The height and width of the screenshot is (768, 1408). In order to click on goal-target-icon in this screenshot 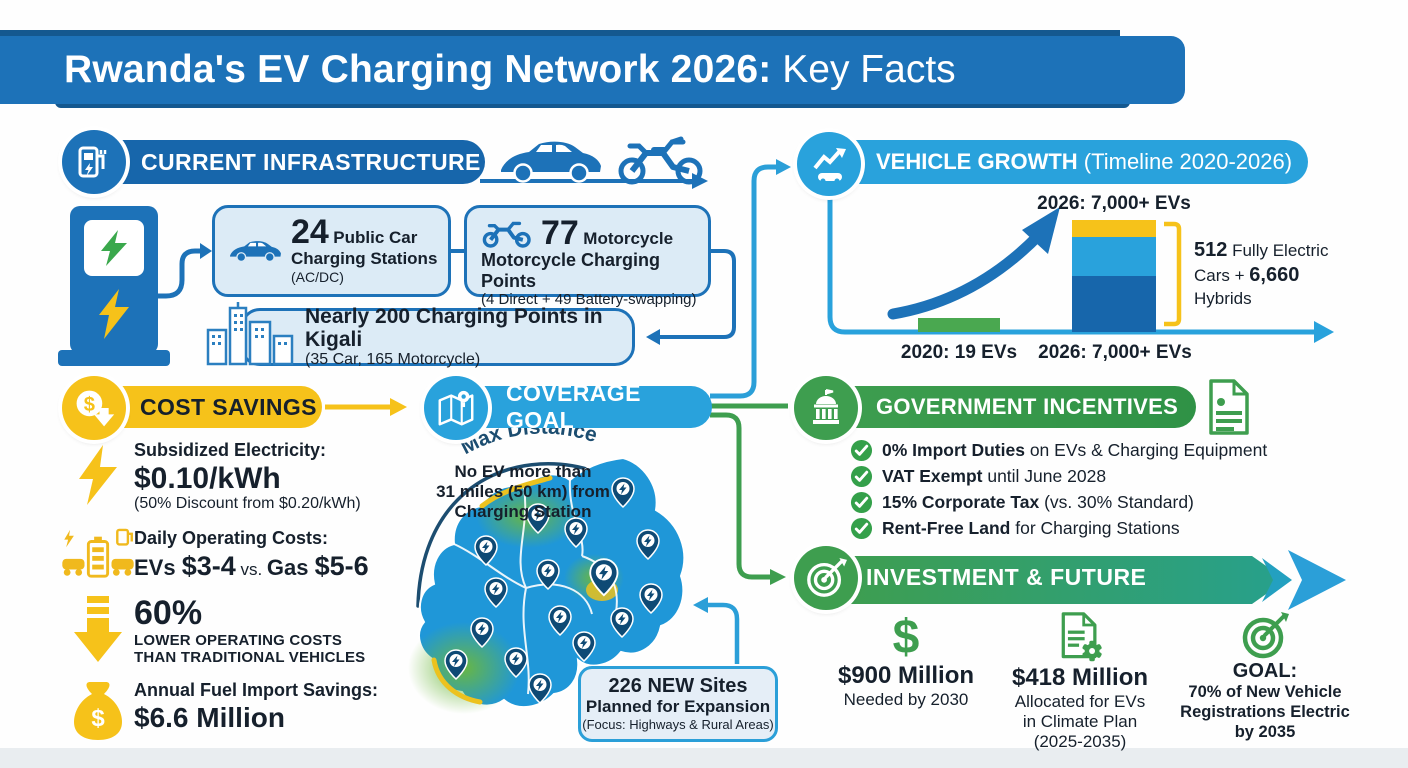, I will do `click(1265, 635)`.